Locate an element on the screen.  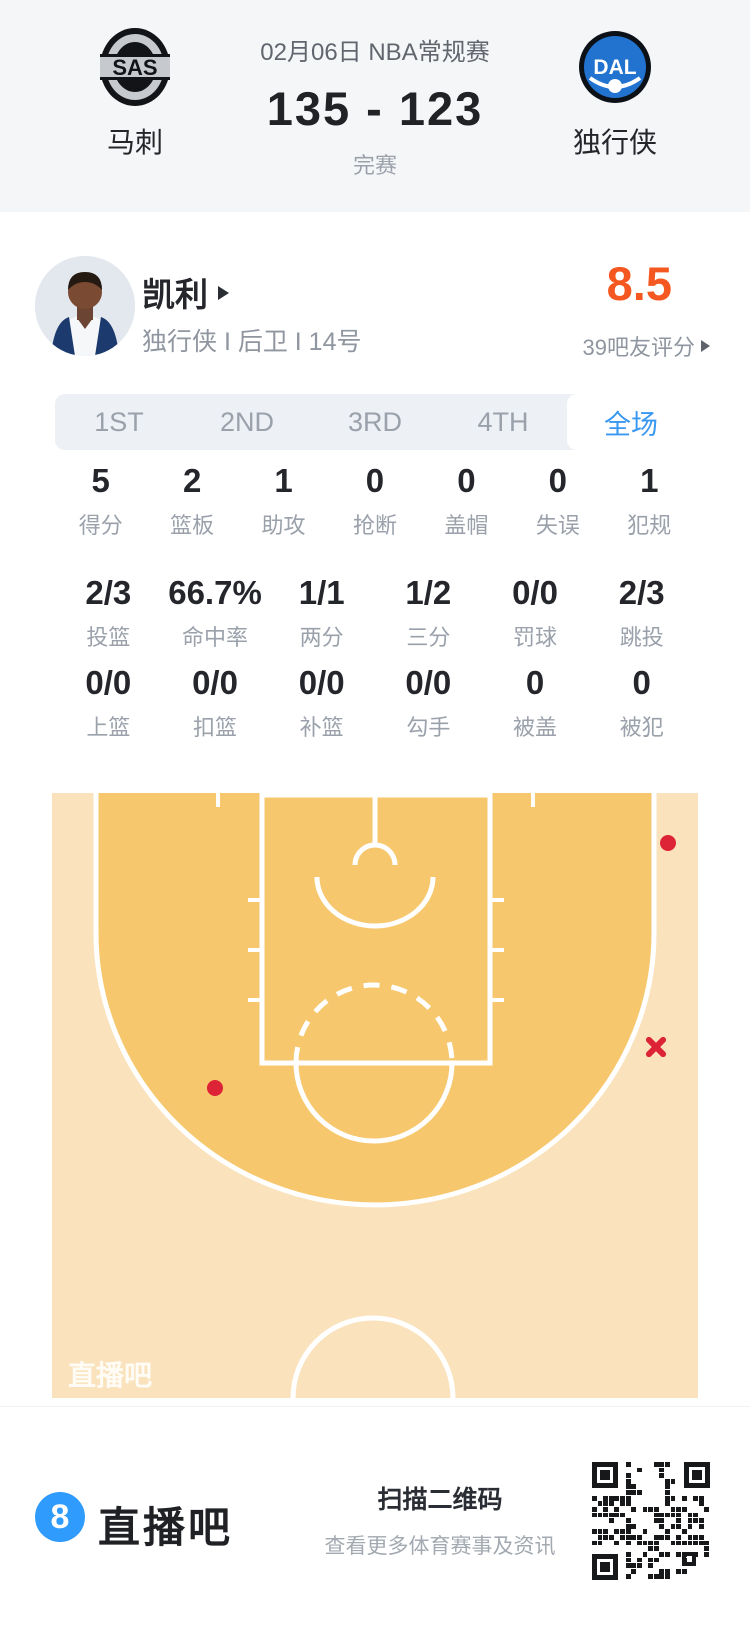
away-team: DAL 独行侠 is located at coordinates (615, 93).